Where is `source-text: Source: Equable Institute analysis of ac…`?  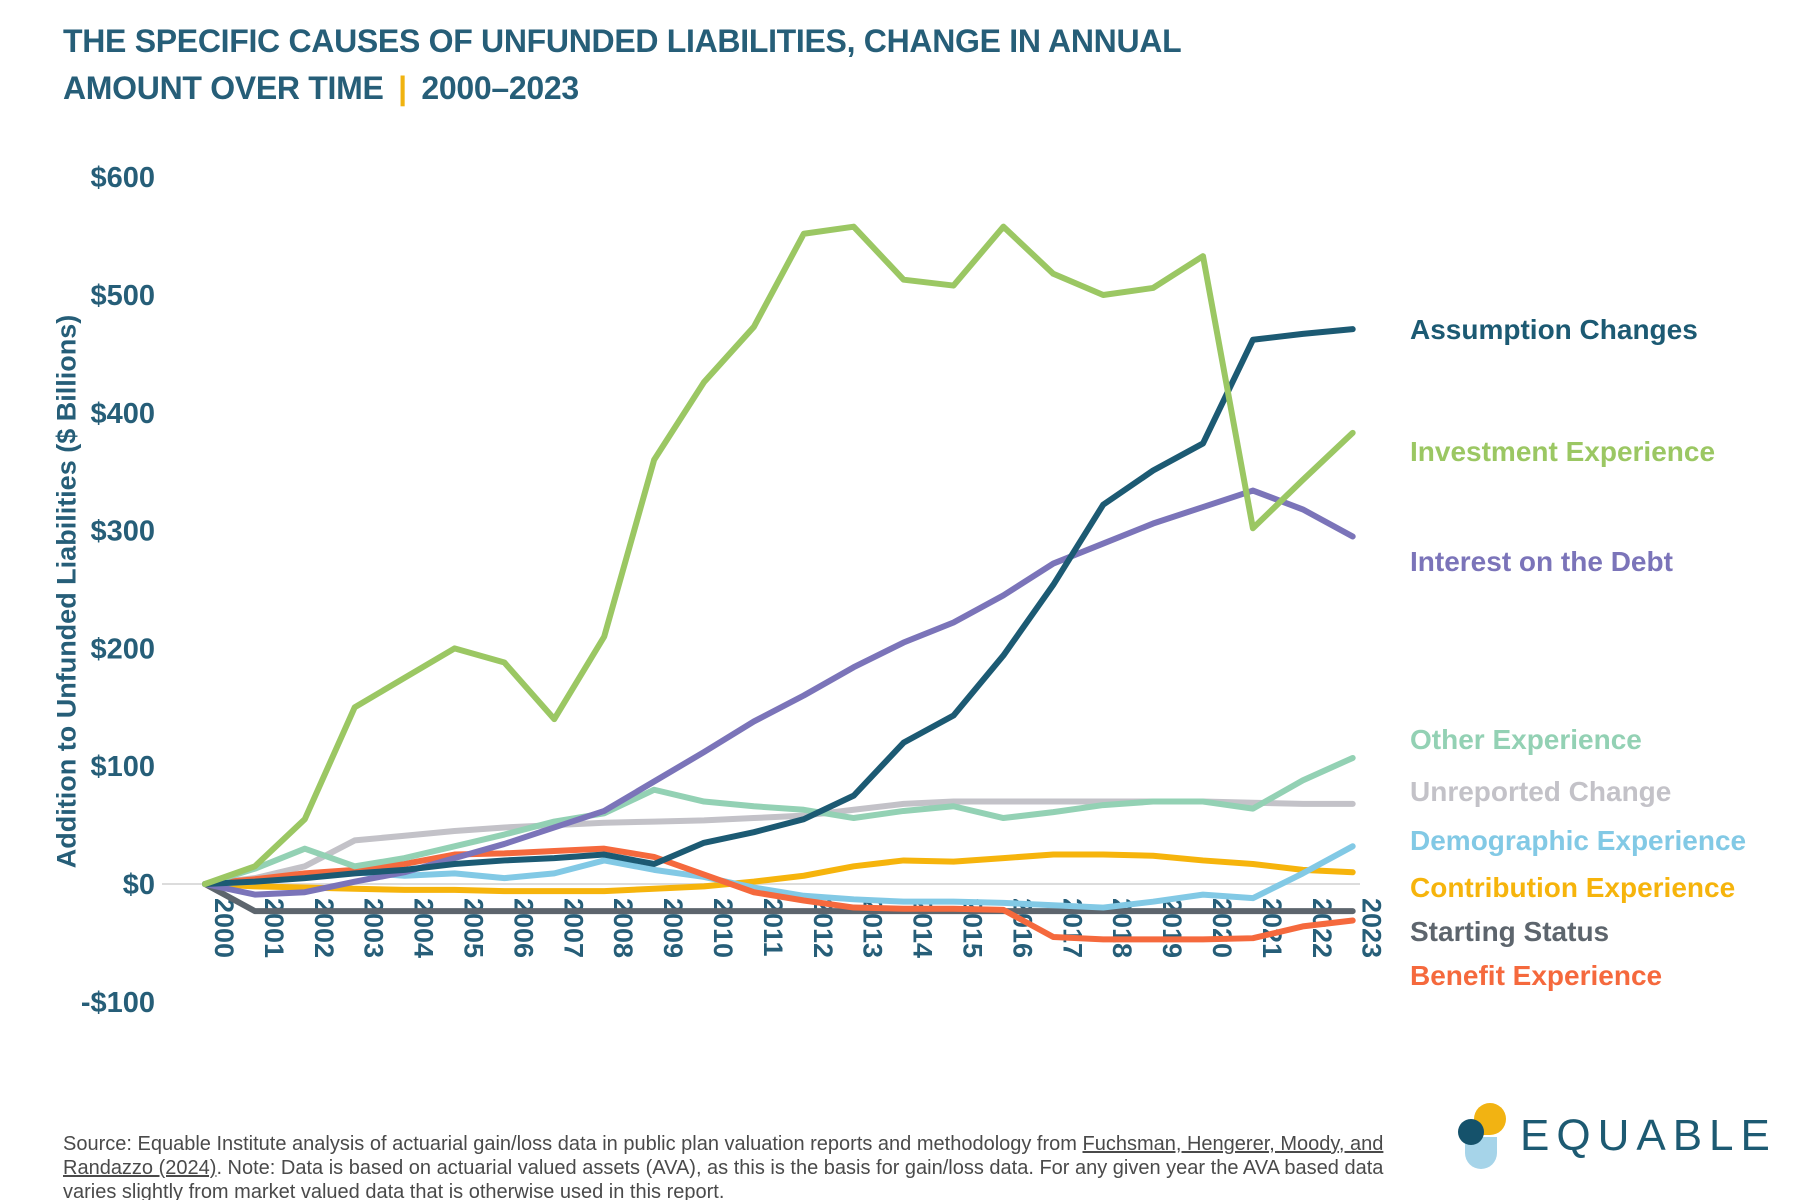
source-text: Source: Equable Institute analysis of ac… is located at coordinates (573, 1144).